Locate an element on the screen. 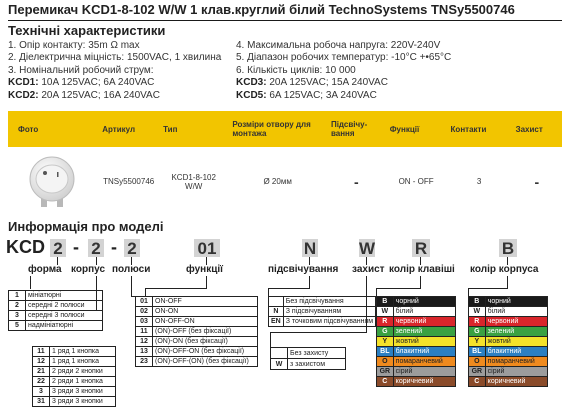 The height and width of the screenshot is (411, 570). title-divider is located at coordinates (285, 20).